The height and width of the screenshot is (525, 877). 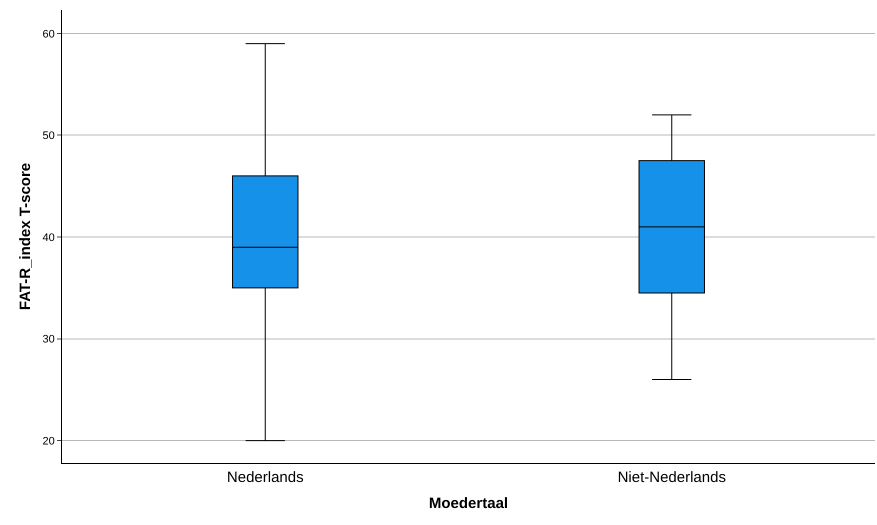 What do you see at coordinates (672, 477) in the screenshot?
I see `x-tick-label: Niet-Nederlands` at bounding box center [672, 477].